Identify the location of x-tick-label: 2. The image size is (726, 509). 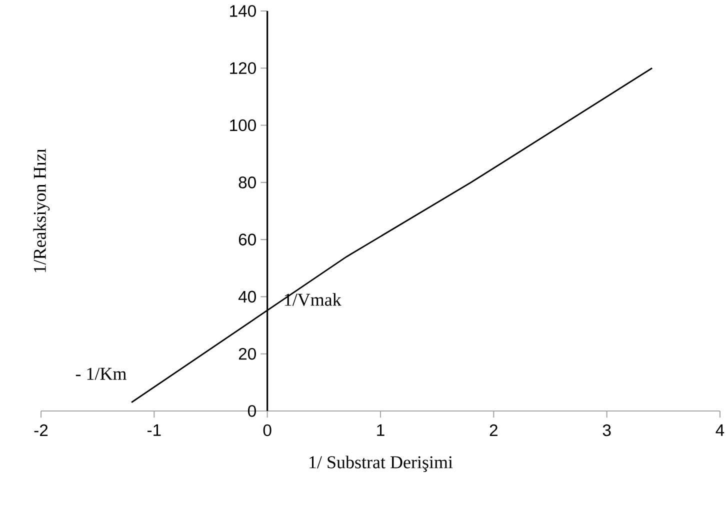
(494, 430).